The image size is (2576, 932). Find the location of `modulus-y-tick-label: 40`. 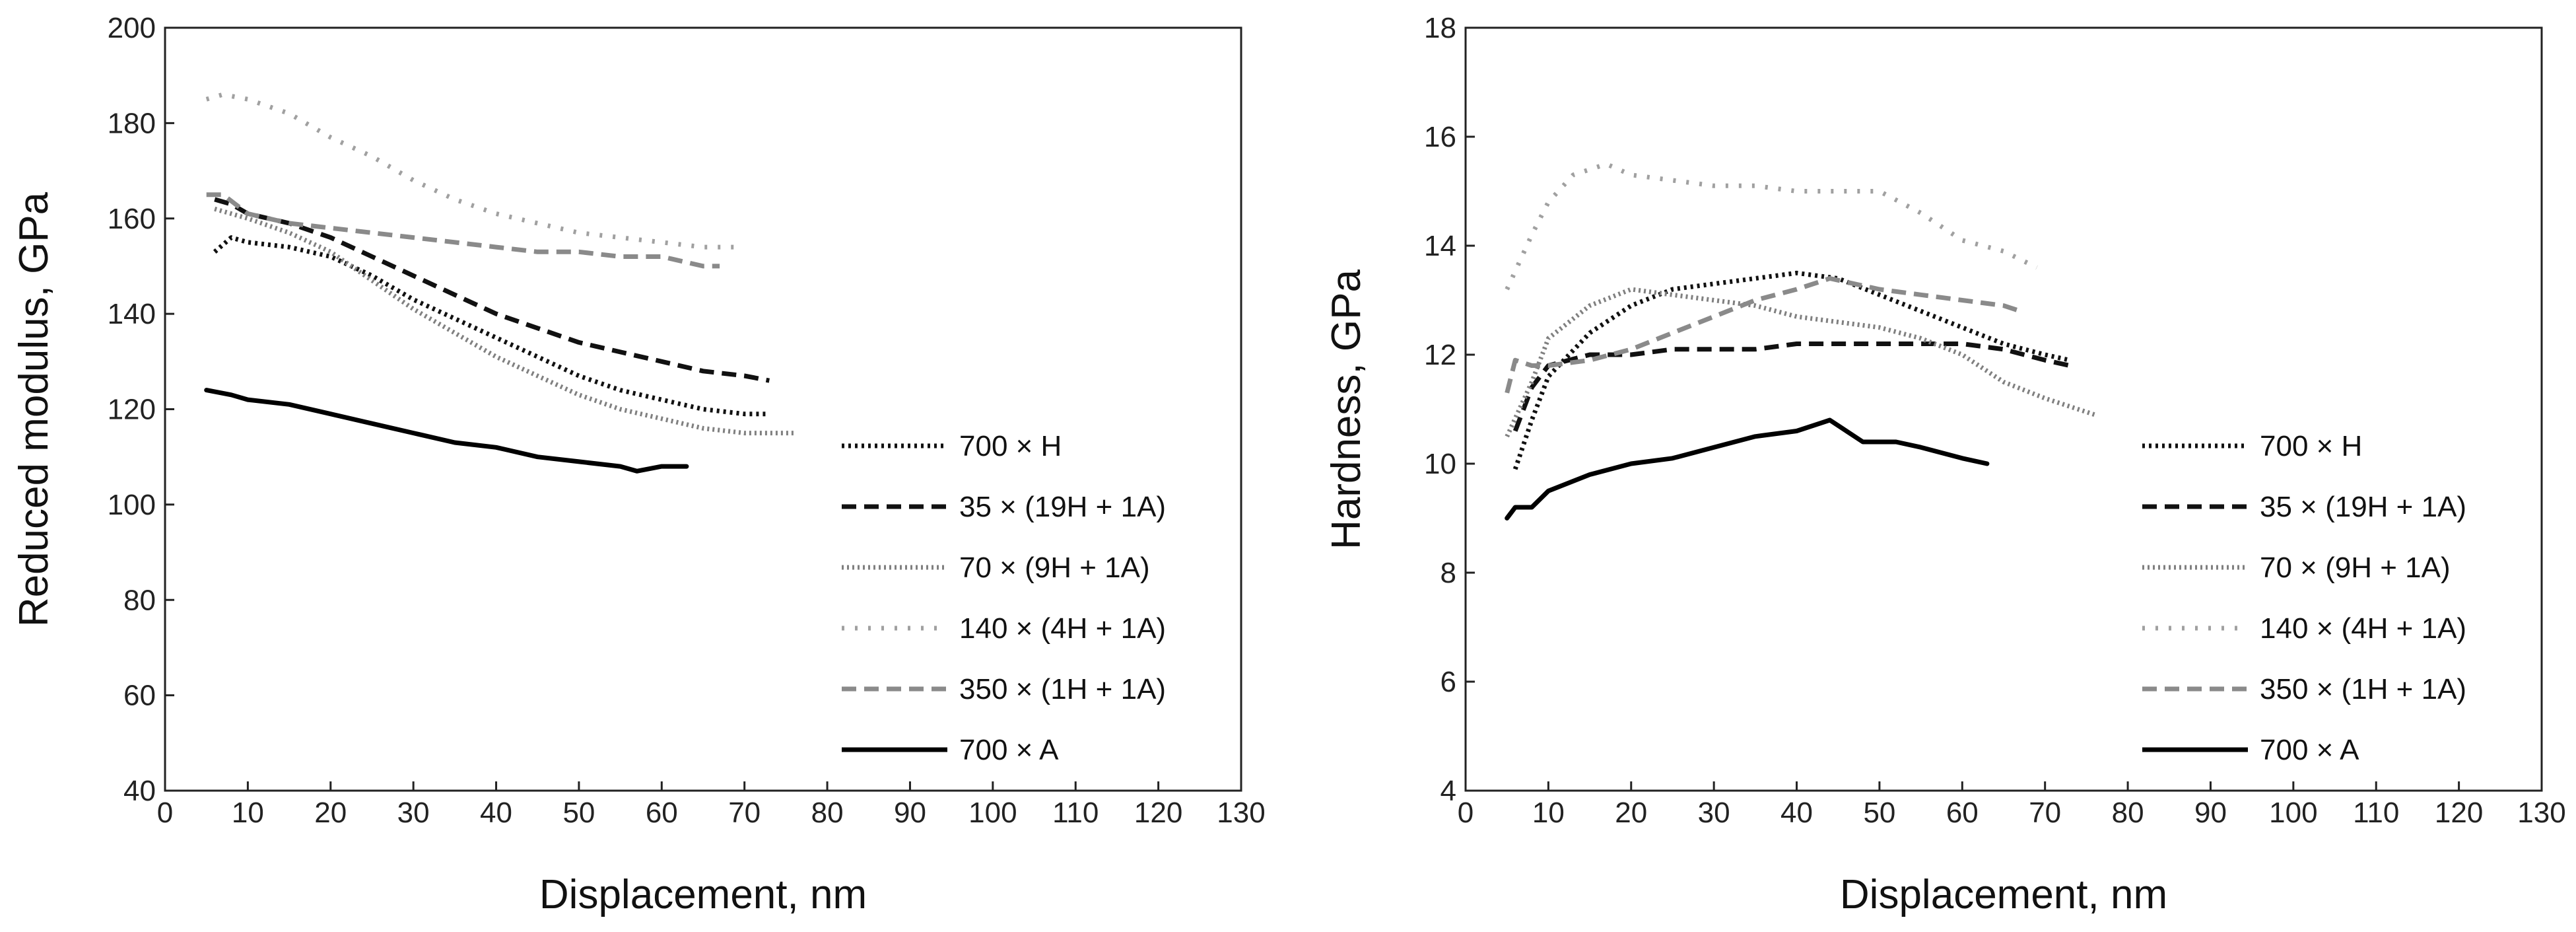

modulus-y-tick-label: 40 is located at coordinates (139, 791).